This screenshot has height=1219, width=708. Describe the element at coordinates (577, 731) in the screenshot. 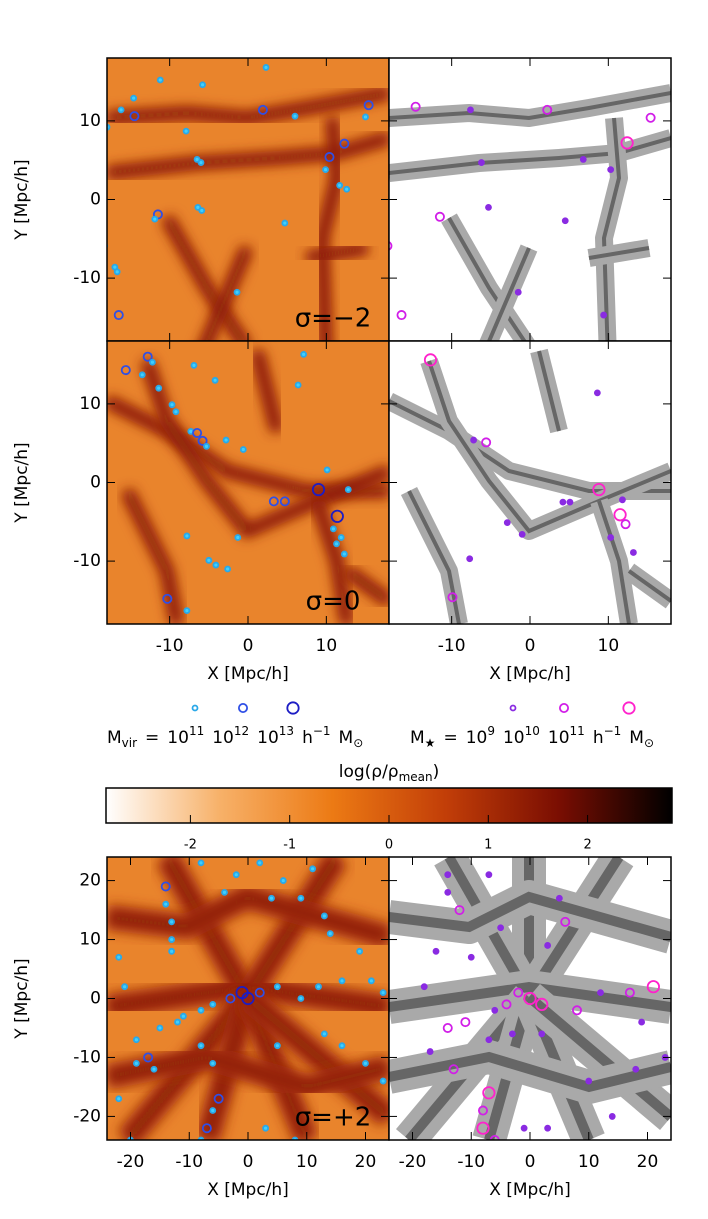

I see `text-part: 11` at that location.